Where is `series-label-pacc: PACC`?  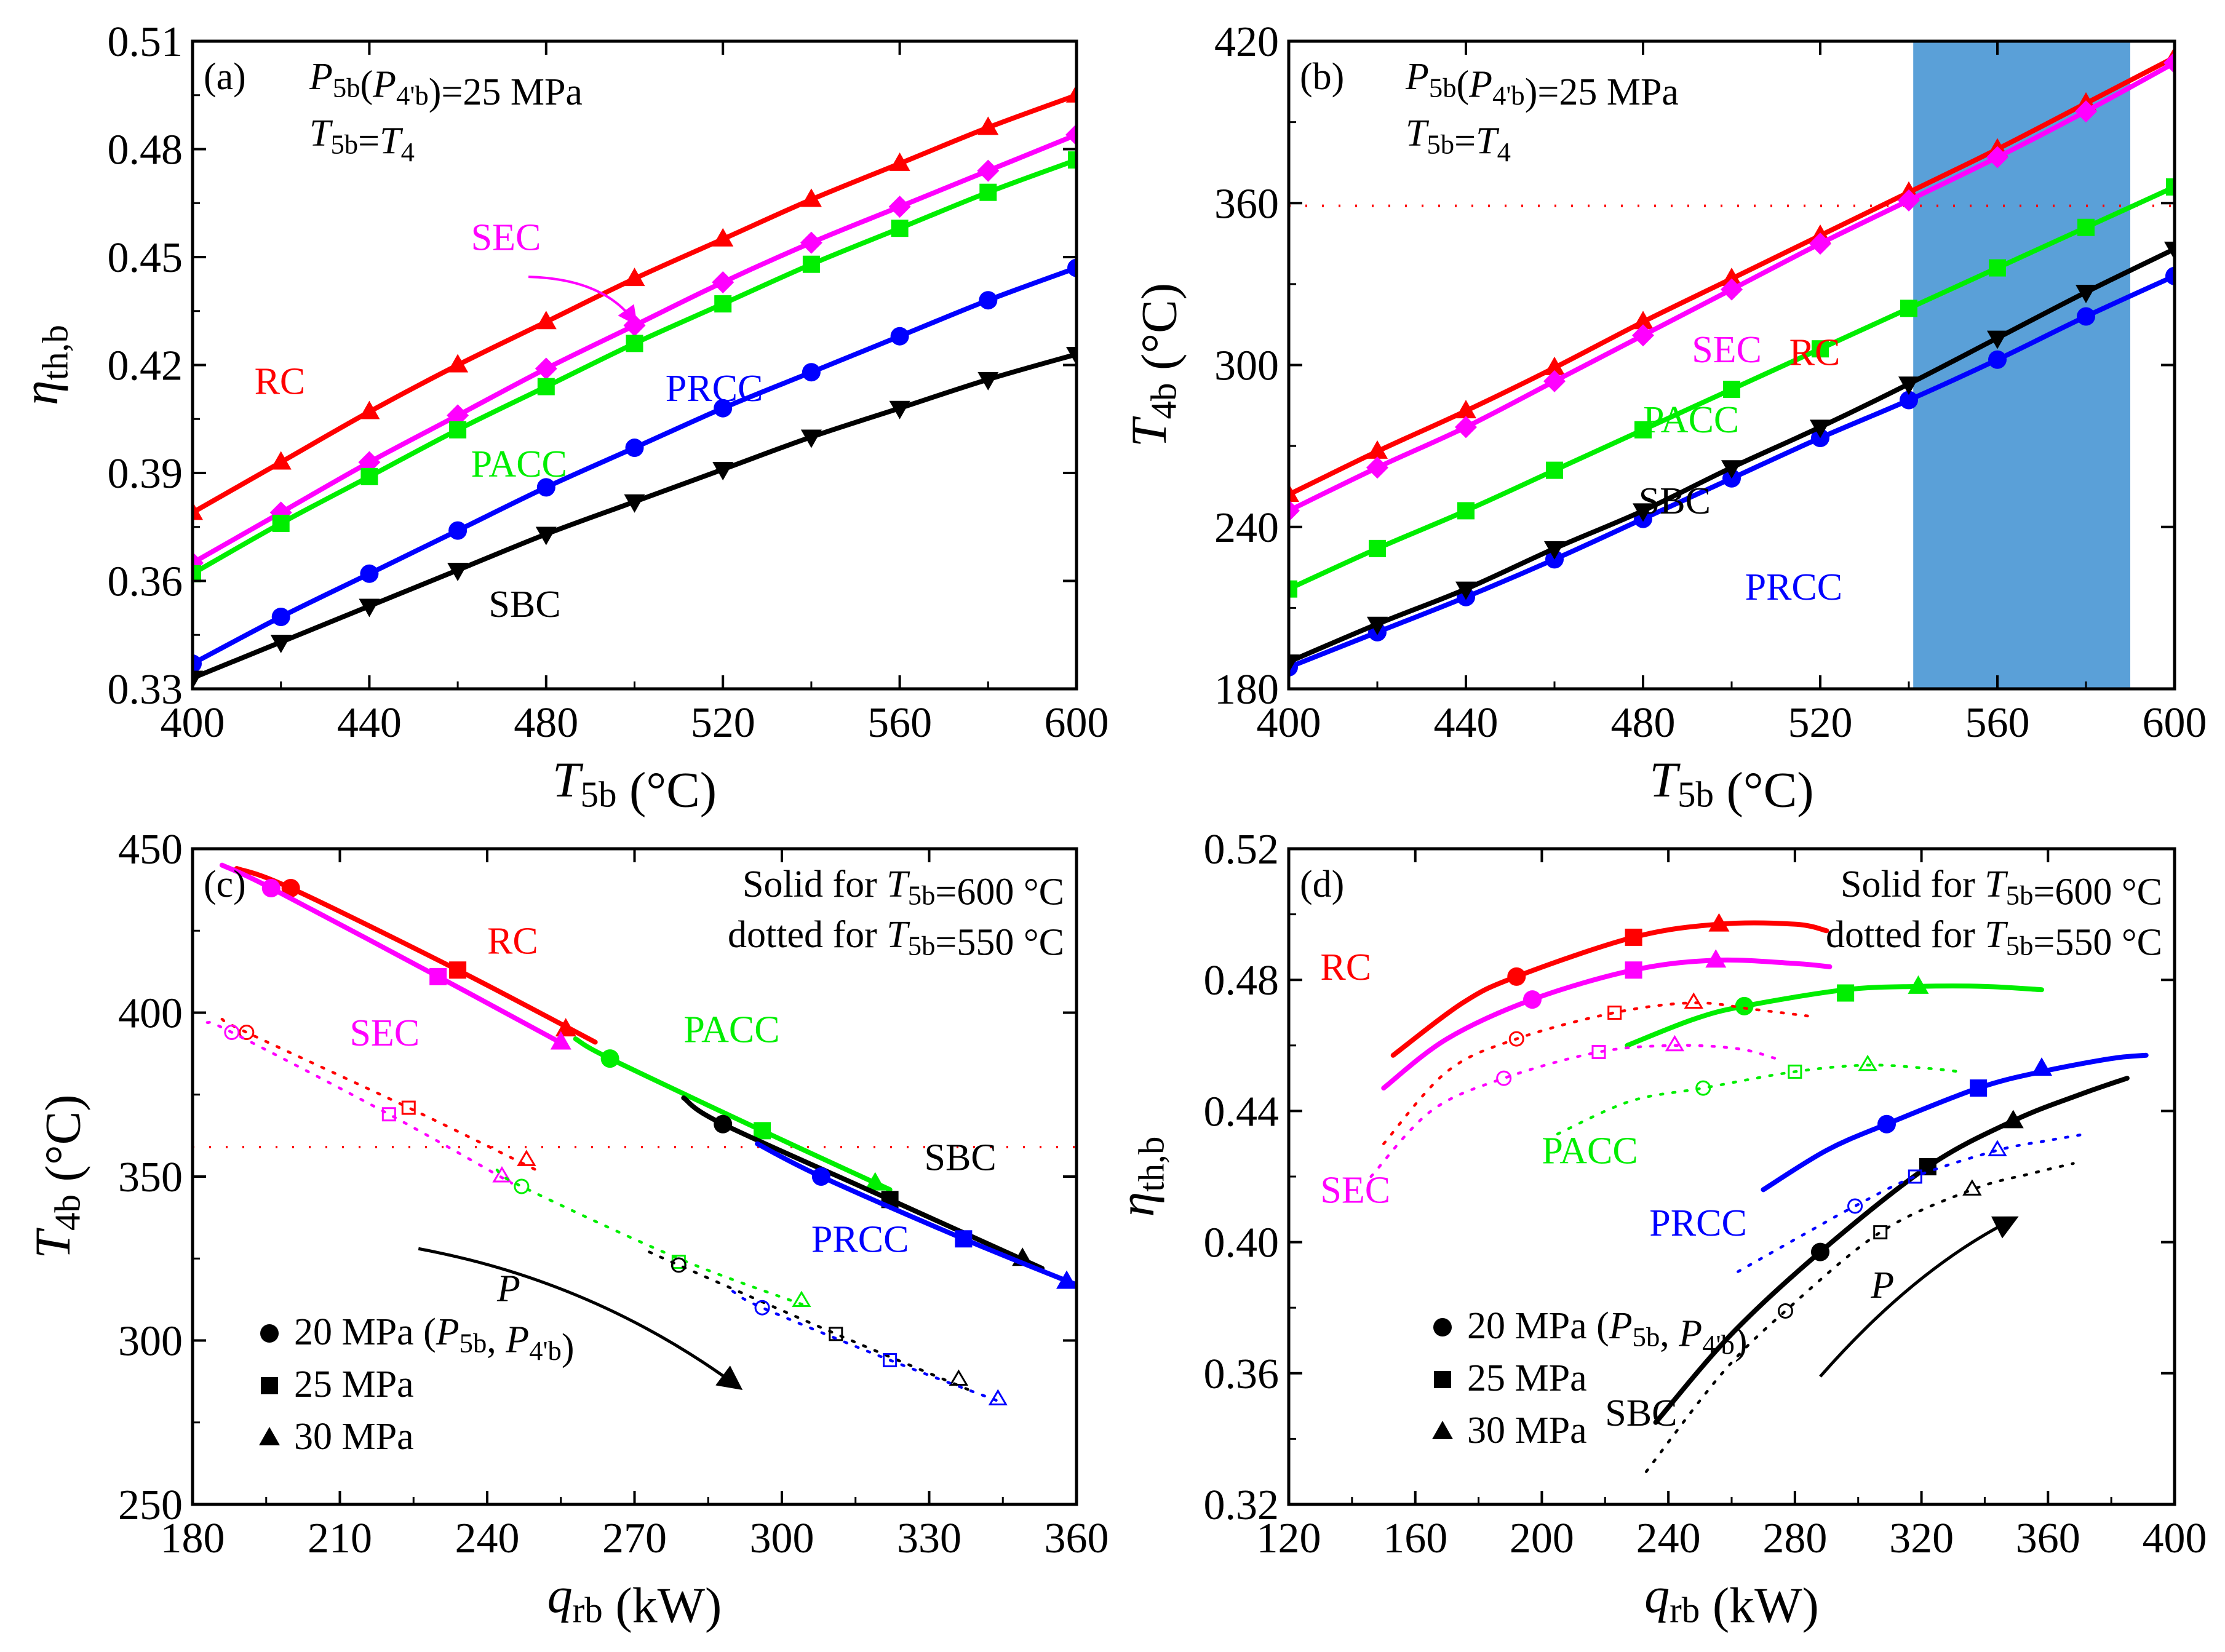
series-label-pacc: PACC is located at coordinates (731, 1029).